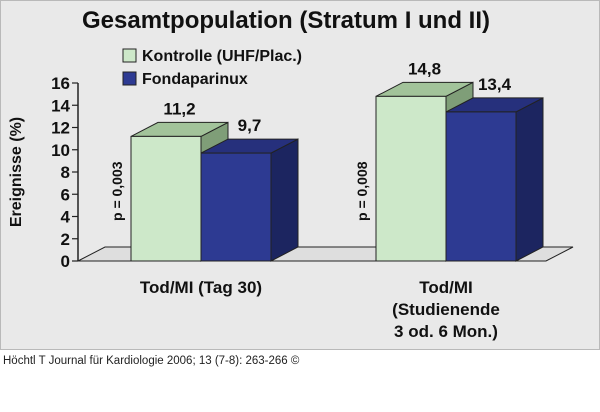 This screenshot has width=600, height=412. Describe the element at coordinates (286, 20) in the screenshot. I see `chart-title: Gesamtpopulation (Stratum I und II)` at that location.